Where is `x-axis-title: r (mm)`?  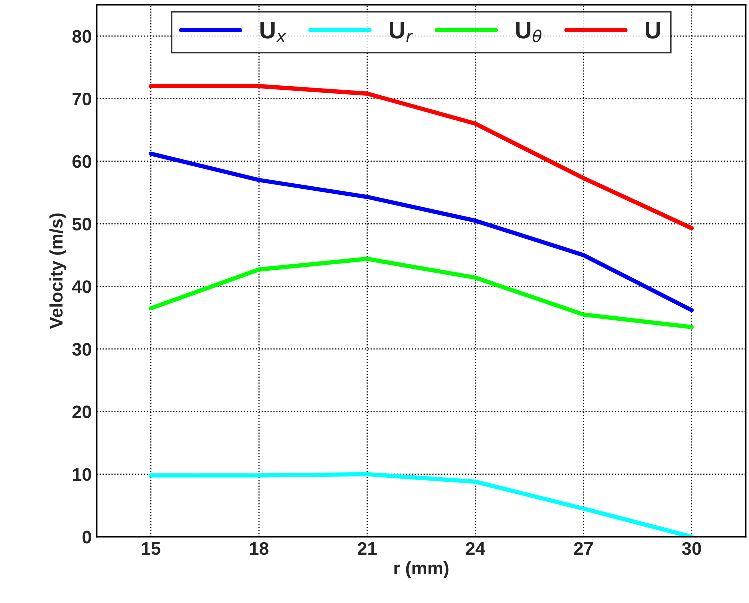 x-axis-title: r (mm) is located at coordinates (421, 569).